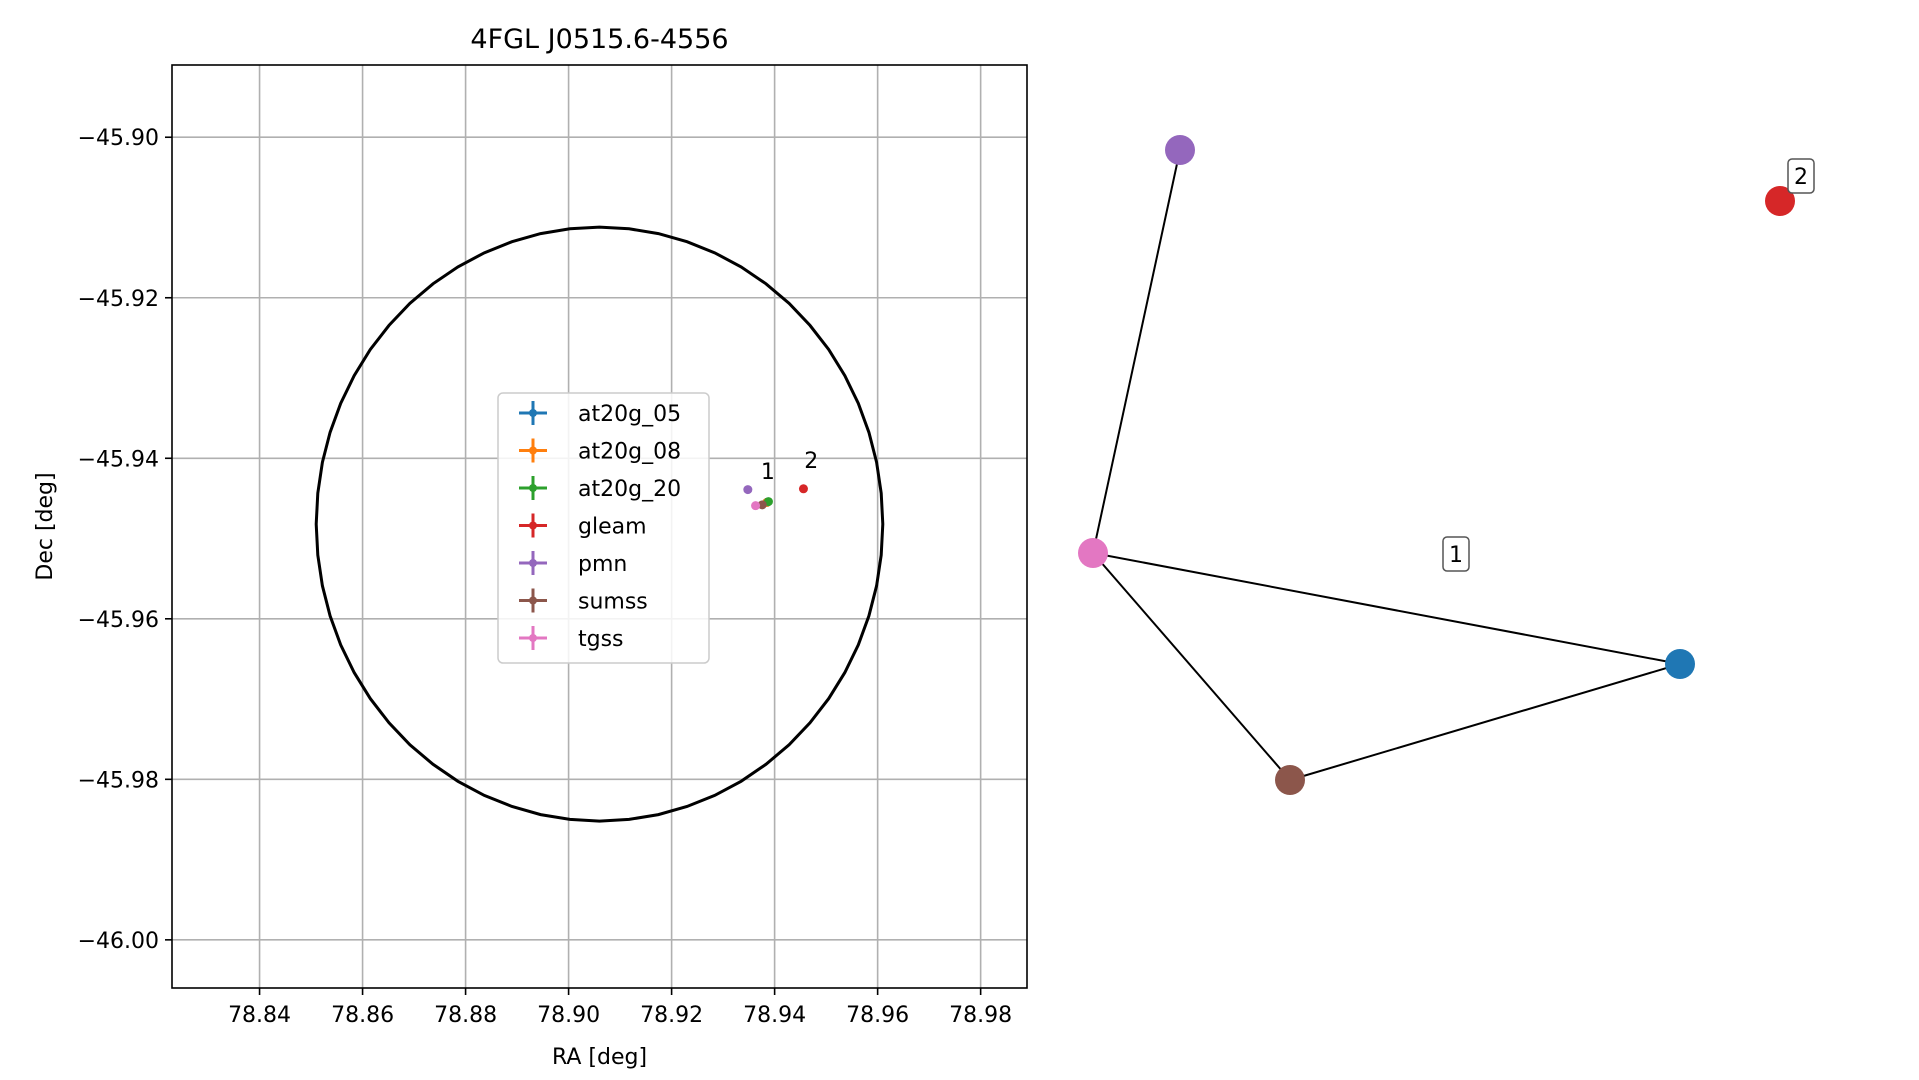 This screenshot has width=1919, height=1080. I want to click on chart-title: 4FGL J0515.6-4556, so click(599, 39).